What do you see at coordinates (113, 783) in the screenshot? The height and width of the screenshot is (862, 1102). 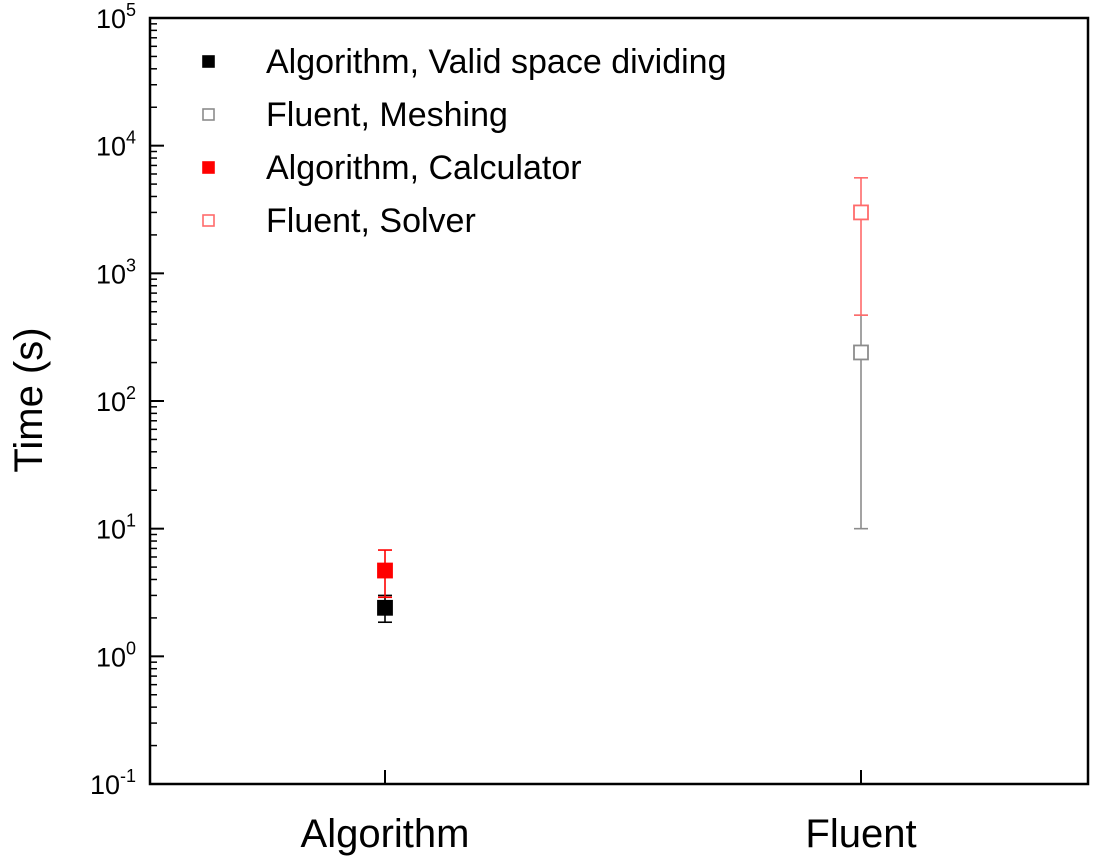 I see `y-tick-label: 10⁻¹` at bounding box center [113, 783].